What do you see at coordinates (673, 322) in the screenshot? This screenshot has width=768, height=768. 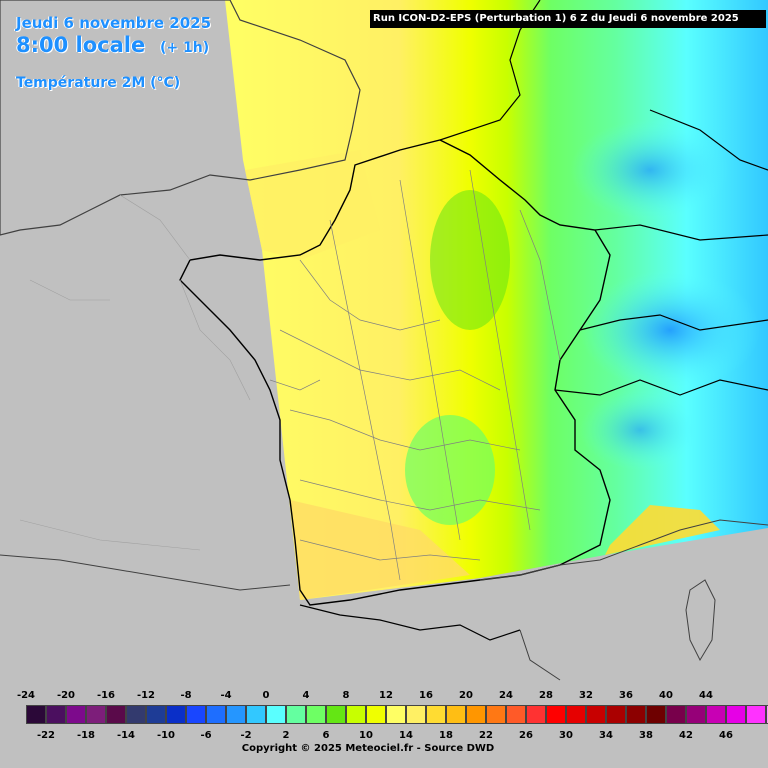 I see `border-swiss-italy` at bounding box center [673, 322].